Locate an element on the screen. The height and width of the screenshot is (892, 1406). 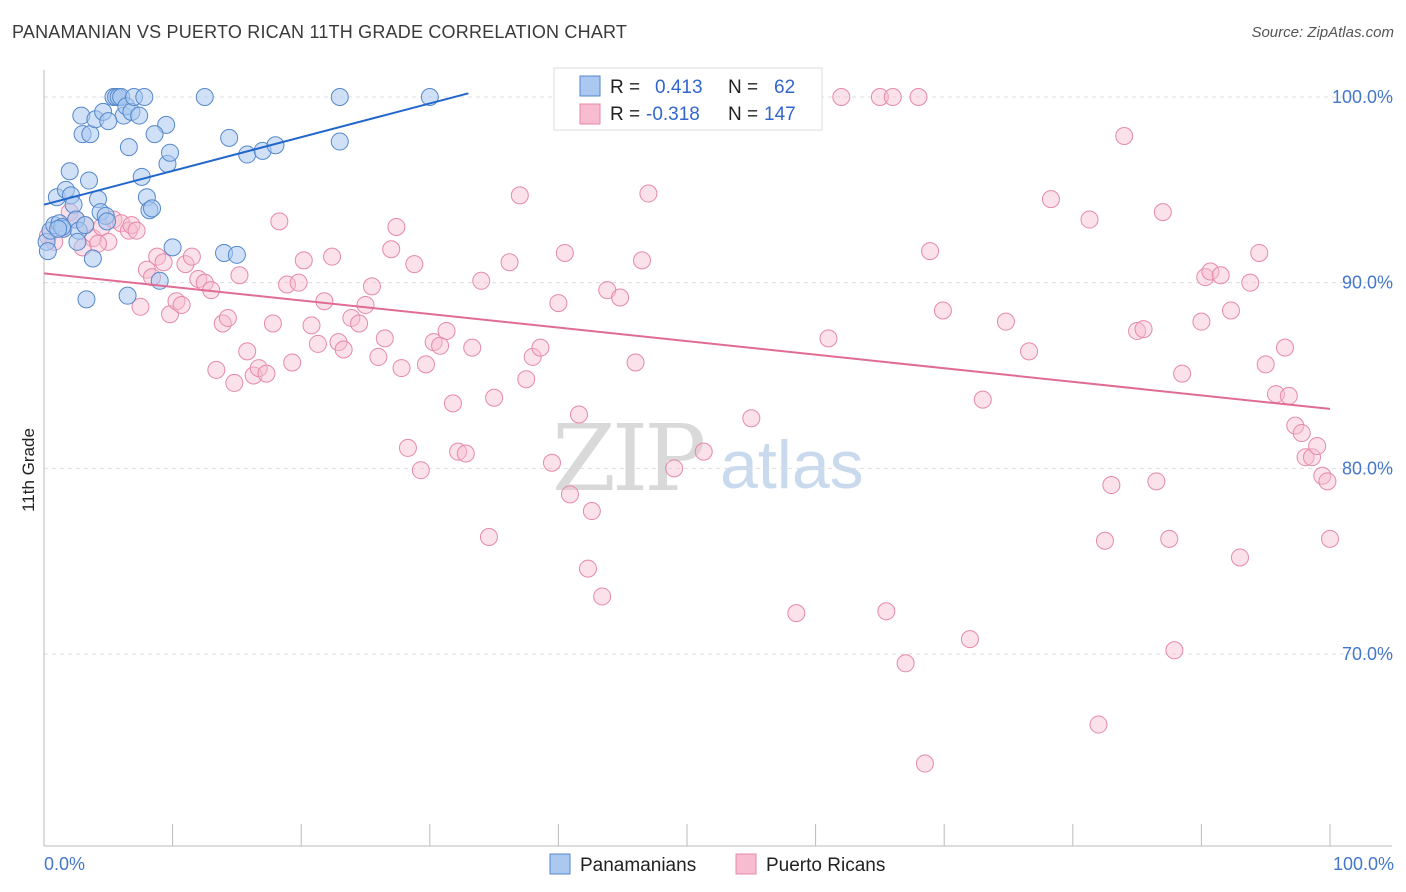
y-tick-label-1: 90.0% is located at coordinates (1367, 283).